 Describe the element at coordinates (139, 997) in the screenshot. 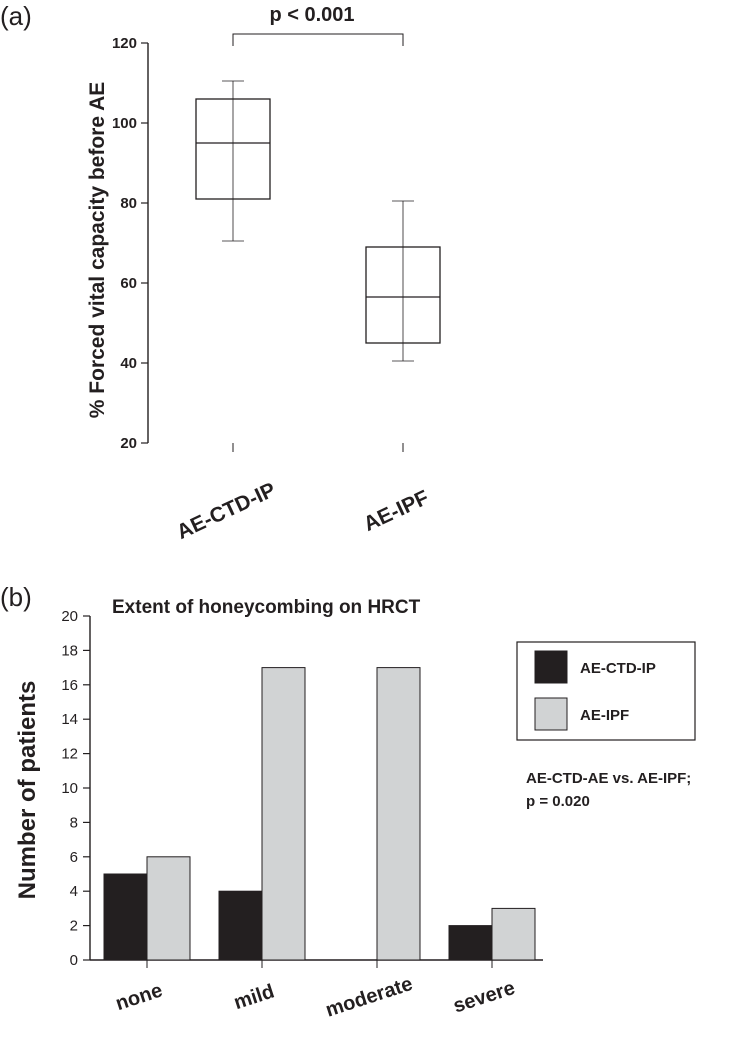

I see `panel-b-x-label-none: none` at that location.